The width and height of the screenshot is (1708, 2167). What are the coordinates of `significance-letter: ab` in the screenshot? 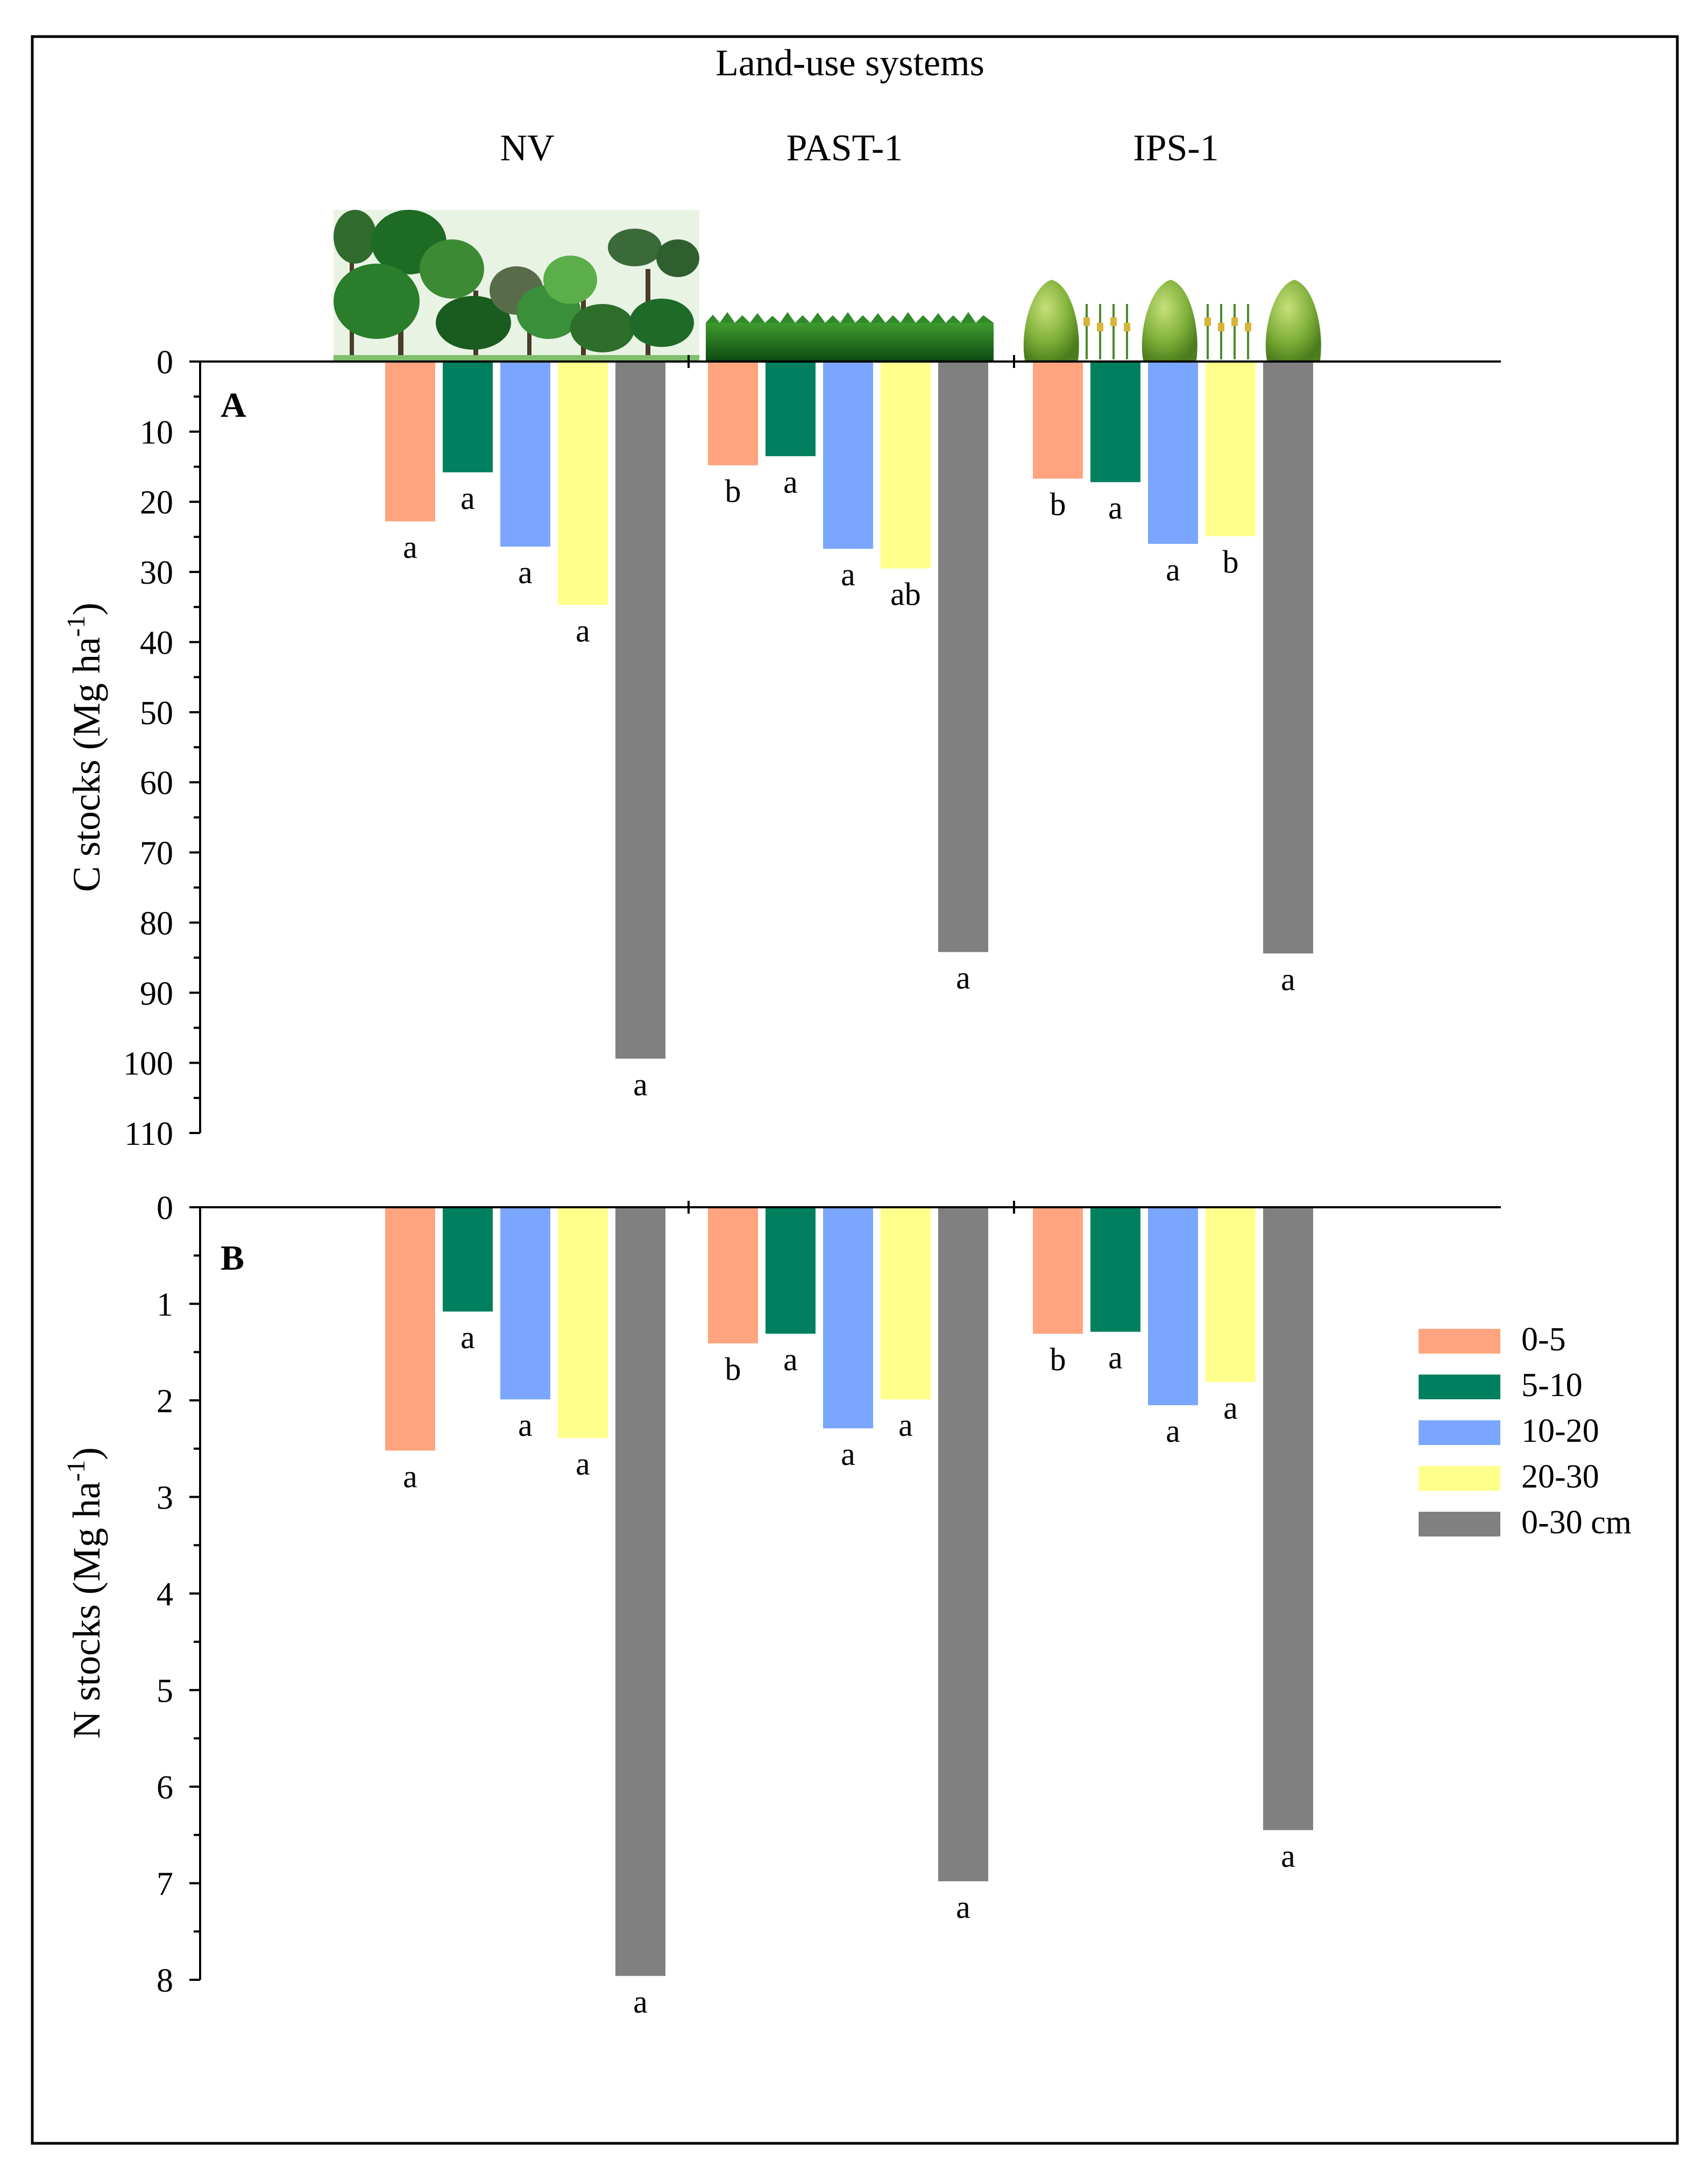 It's located at (906, 595).